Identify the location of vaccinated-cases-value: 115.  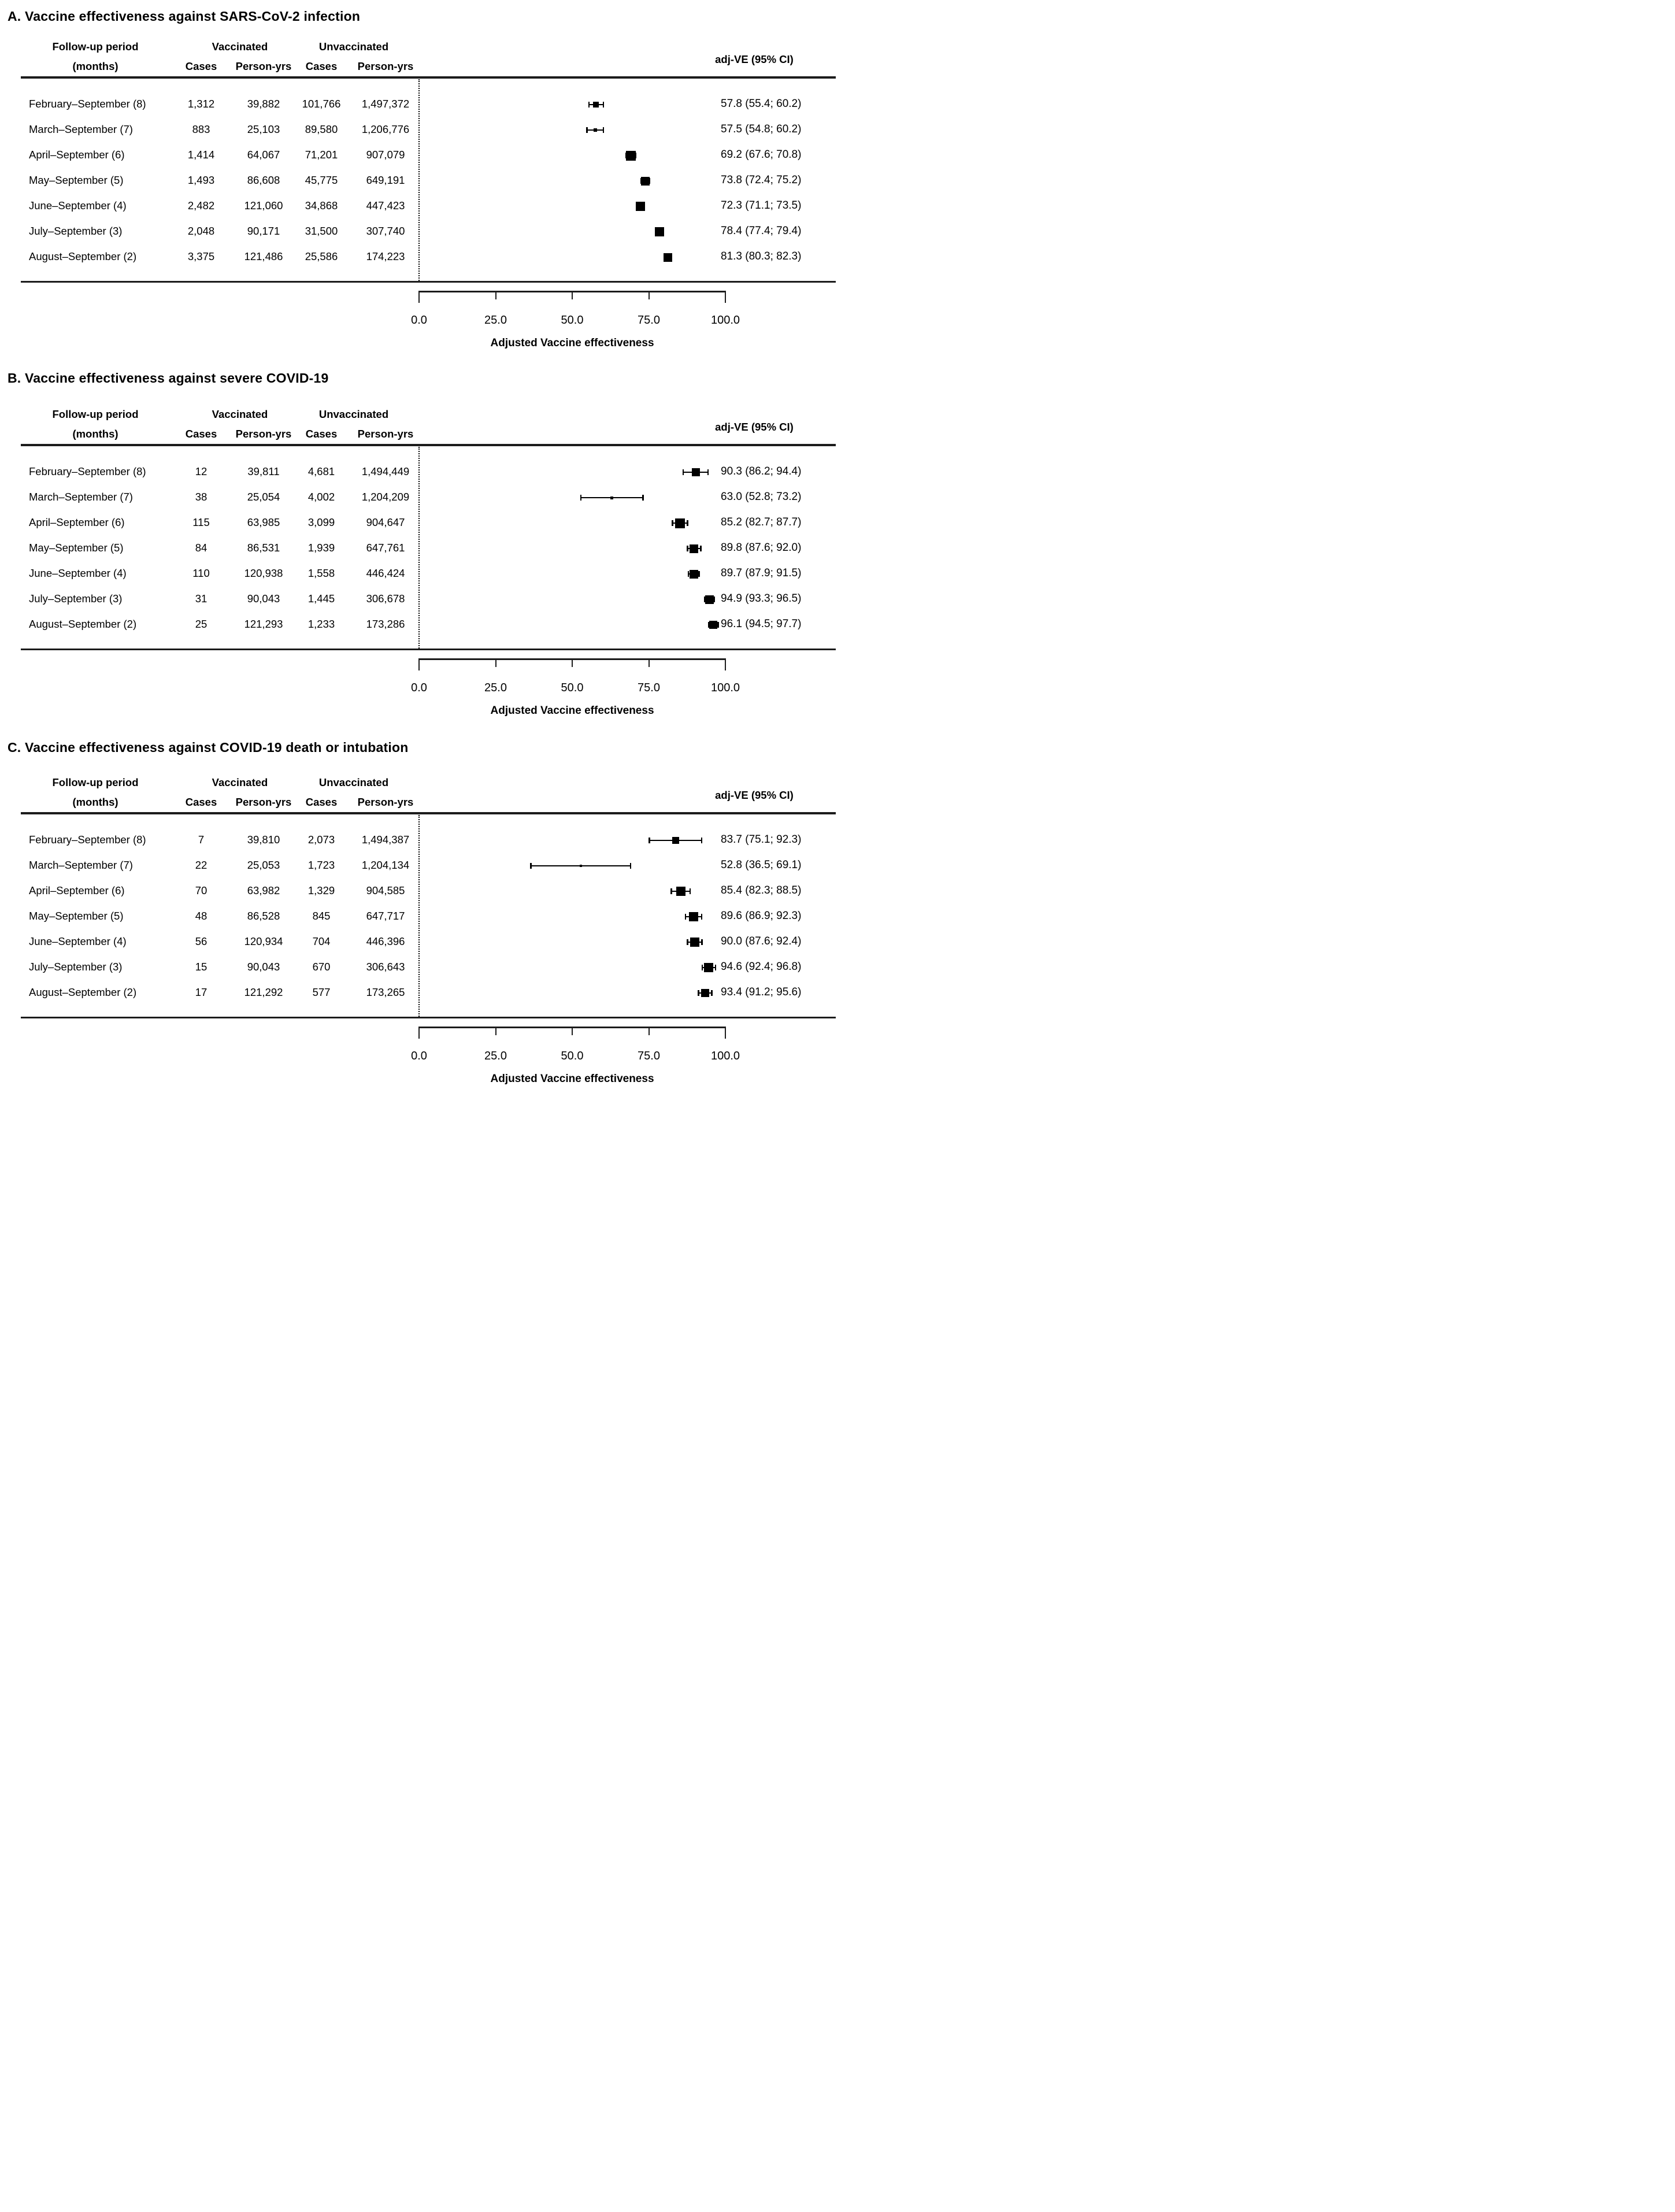
(201, 522).